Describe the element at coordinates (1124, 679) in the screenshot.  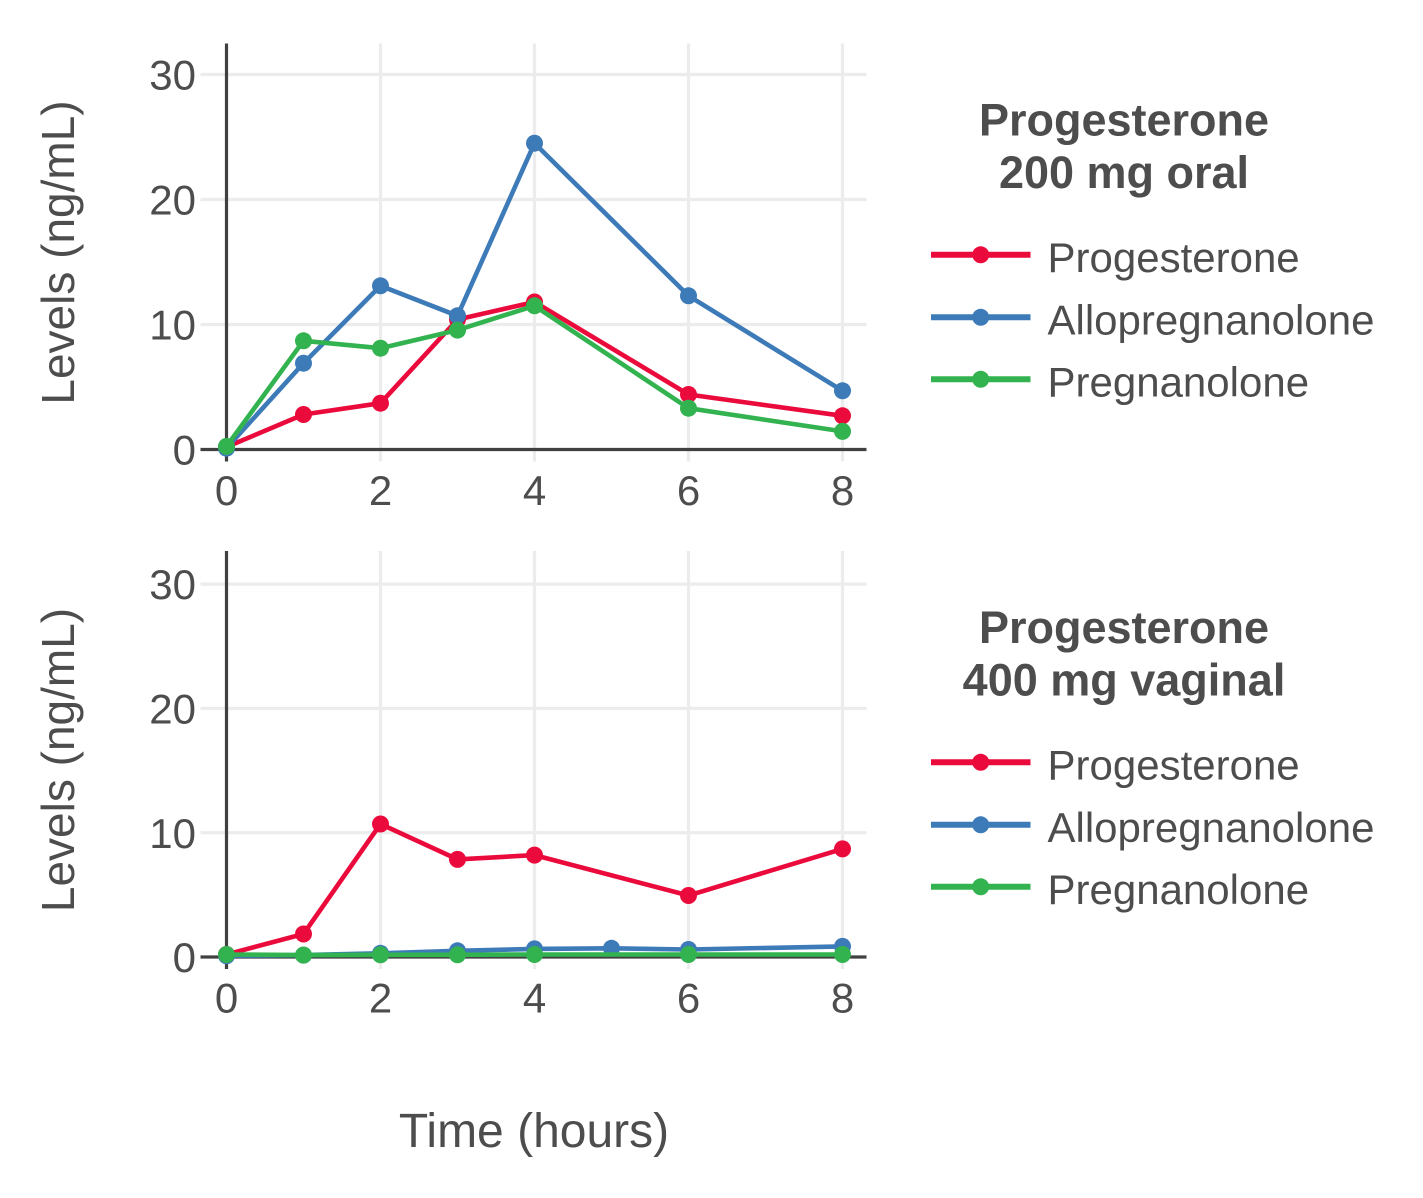
I see `svg-text: 400 mg vaginal` at that location.